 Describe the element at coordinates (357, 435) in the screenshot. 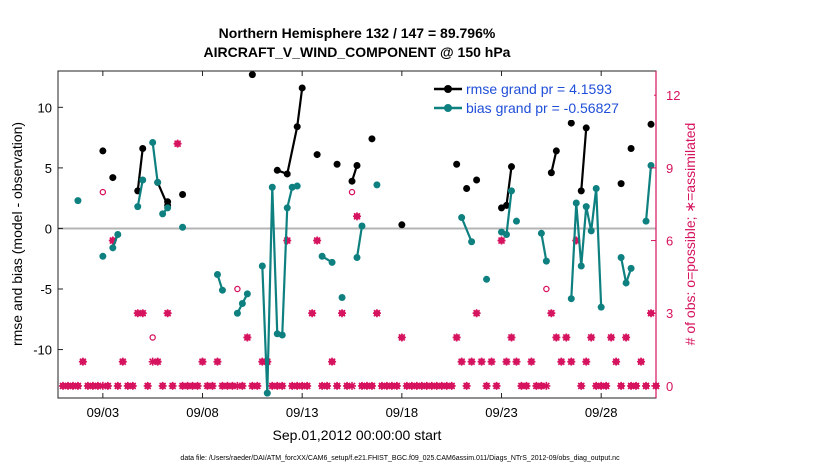

I see `x-axis-label: Sep.01,2012 00:00:00 start` at that location.